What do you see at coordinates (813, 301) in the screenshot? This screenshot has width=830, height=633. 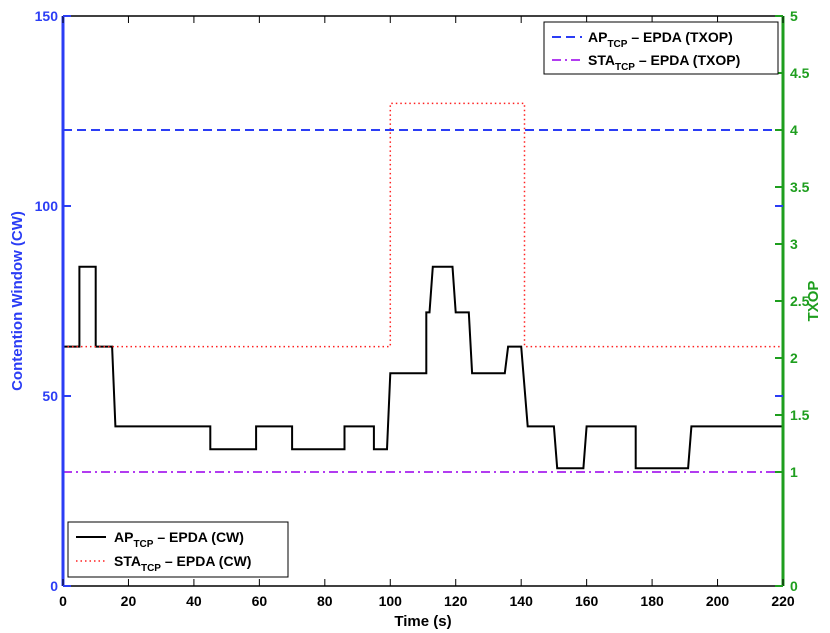 I see `y-axis-right-title: TXOP` at bounding box center [813, 301].